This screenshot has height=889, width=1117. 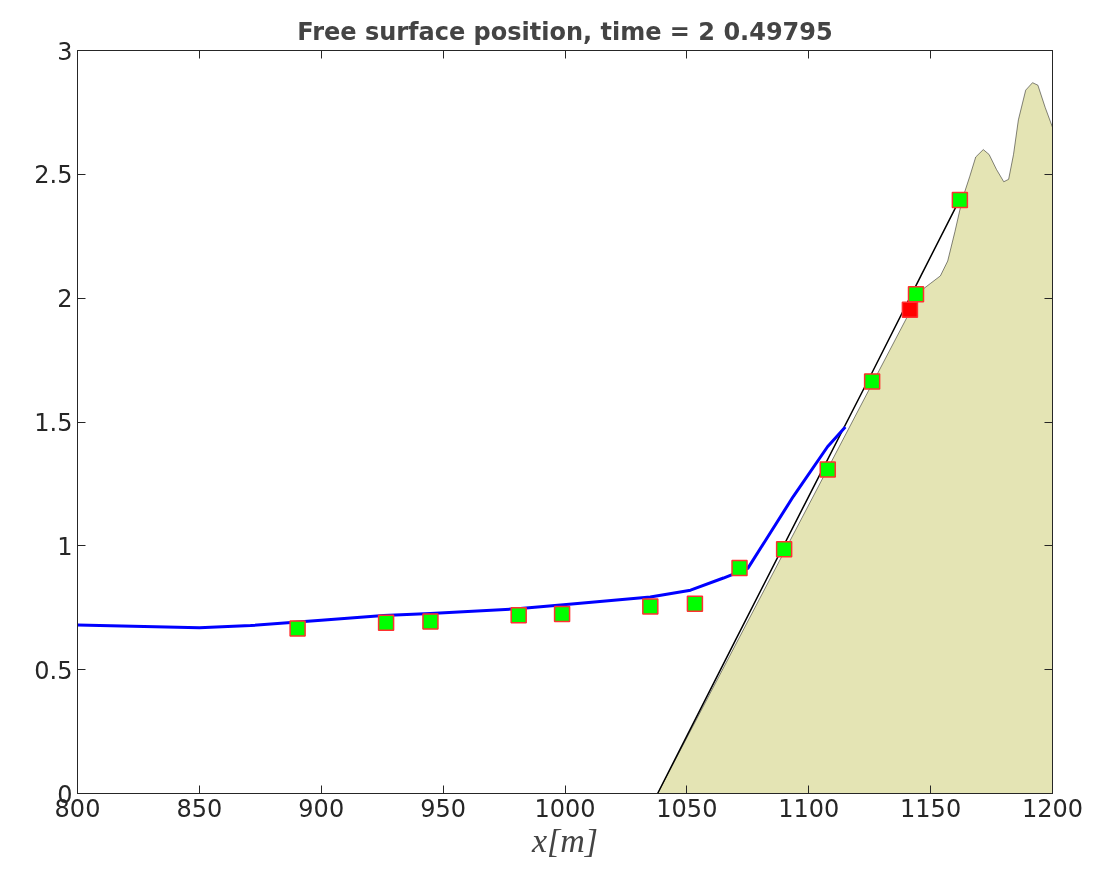 I want to click on x-tick-label: 850, so click(x=199, y=808).